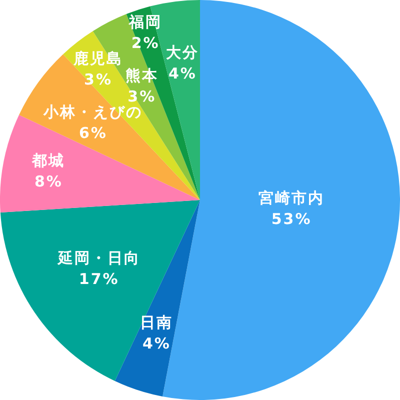 The height and width of the screenshot is (400, 400). What do you see at coordinates (92, 111) in the screenshot?
I see `slice-label: 小林・えびの` at bounding box center [92, 111].